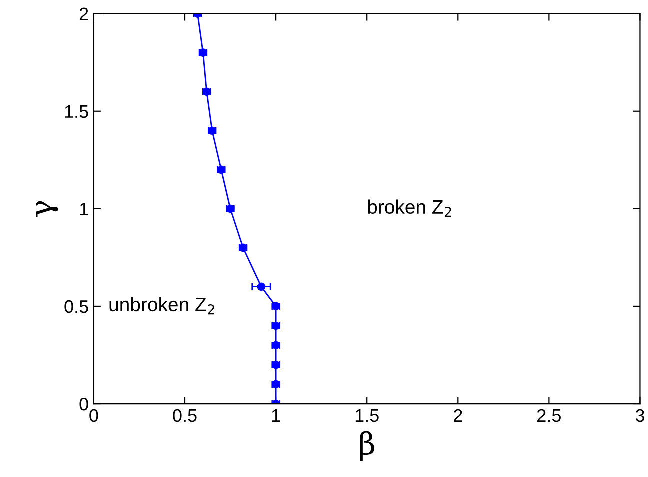 The image size is (648, 477). What do you see at coordinates (640, 415) in the screenshot?
I see `x-tick-label: 3` at bounding box center [640, 415].